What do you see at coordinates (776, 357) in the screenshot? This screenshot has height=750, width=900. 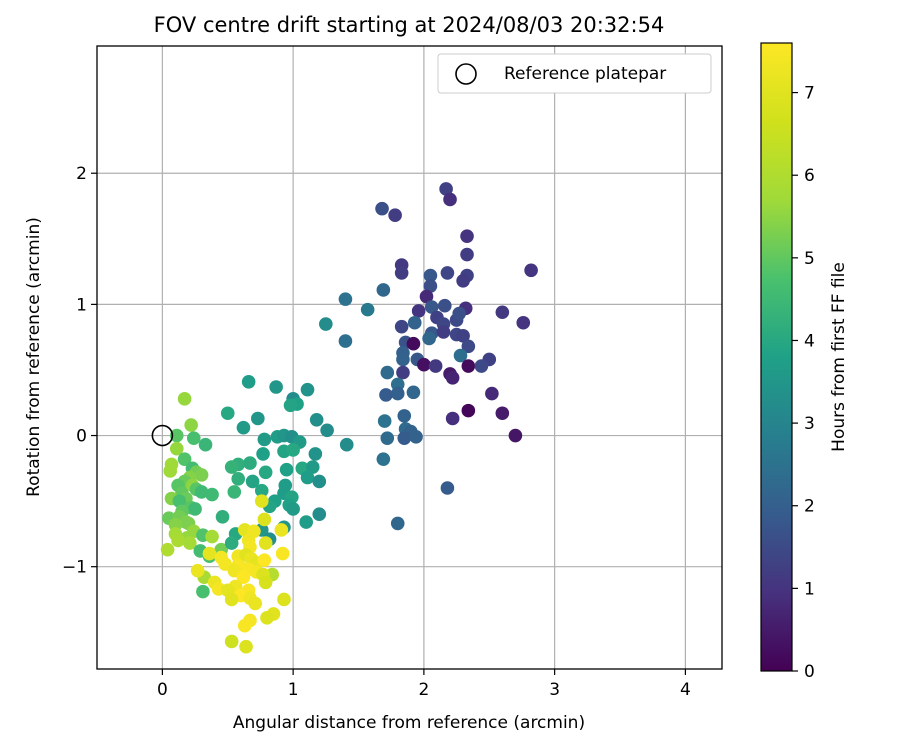 I see `colorbar` at bounding box center [776, 357].